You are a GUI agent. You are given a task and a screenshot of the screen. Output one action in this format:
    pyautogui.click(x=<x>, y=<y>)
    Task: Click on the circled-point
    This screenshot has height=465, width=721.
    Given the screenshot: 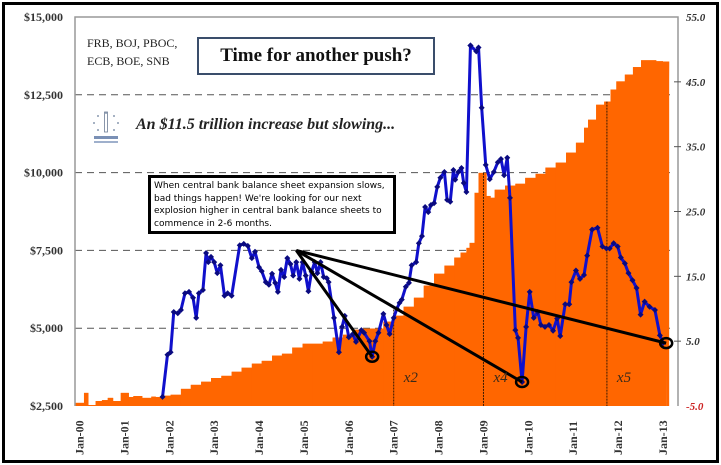 What is the action you would take?
    pyautogui.click(x=522, y=382)
    